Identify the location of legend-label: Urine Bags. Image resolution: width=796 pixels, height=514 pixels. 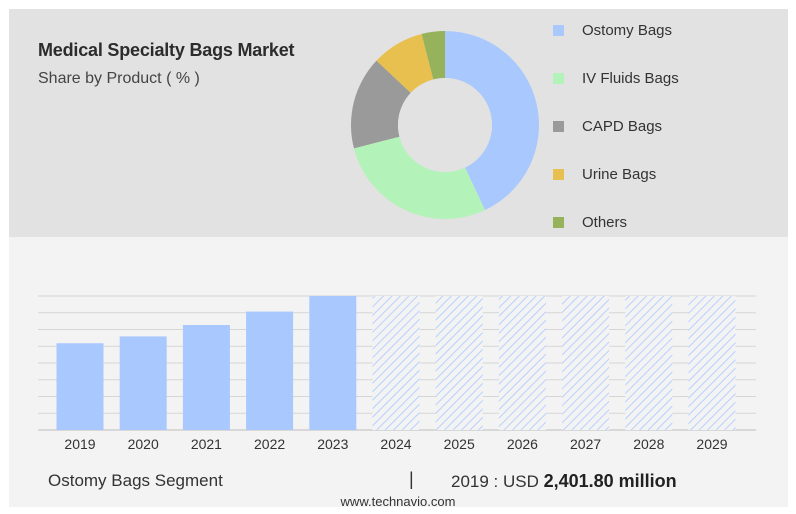
(619, 174).